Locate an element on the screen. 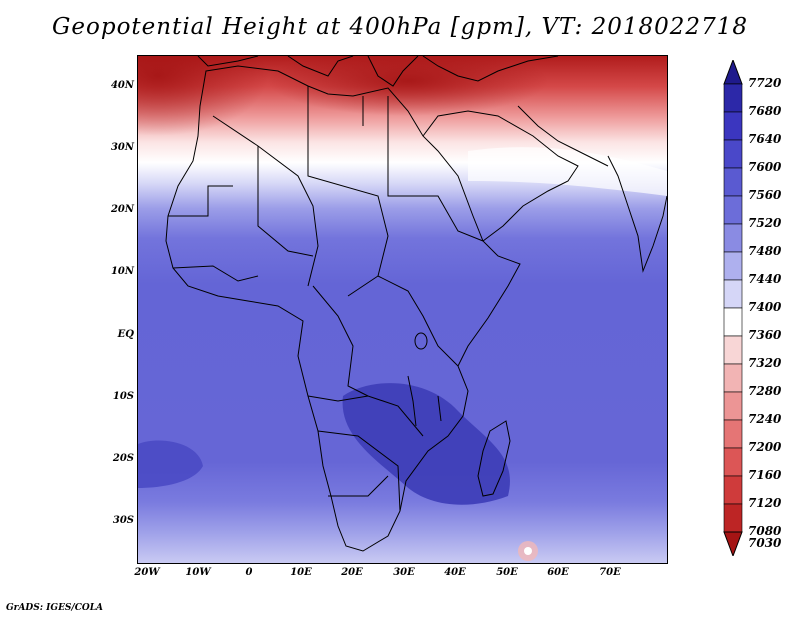  colorbar-bottom-arrow is located at coordinates (733, 543).